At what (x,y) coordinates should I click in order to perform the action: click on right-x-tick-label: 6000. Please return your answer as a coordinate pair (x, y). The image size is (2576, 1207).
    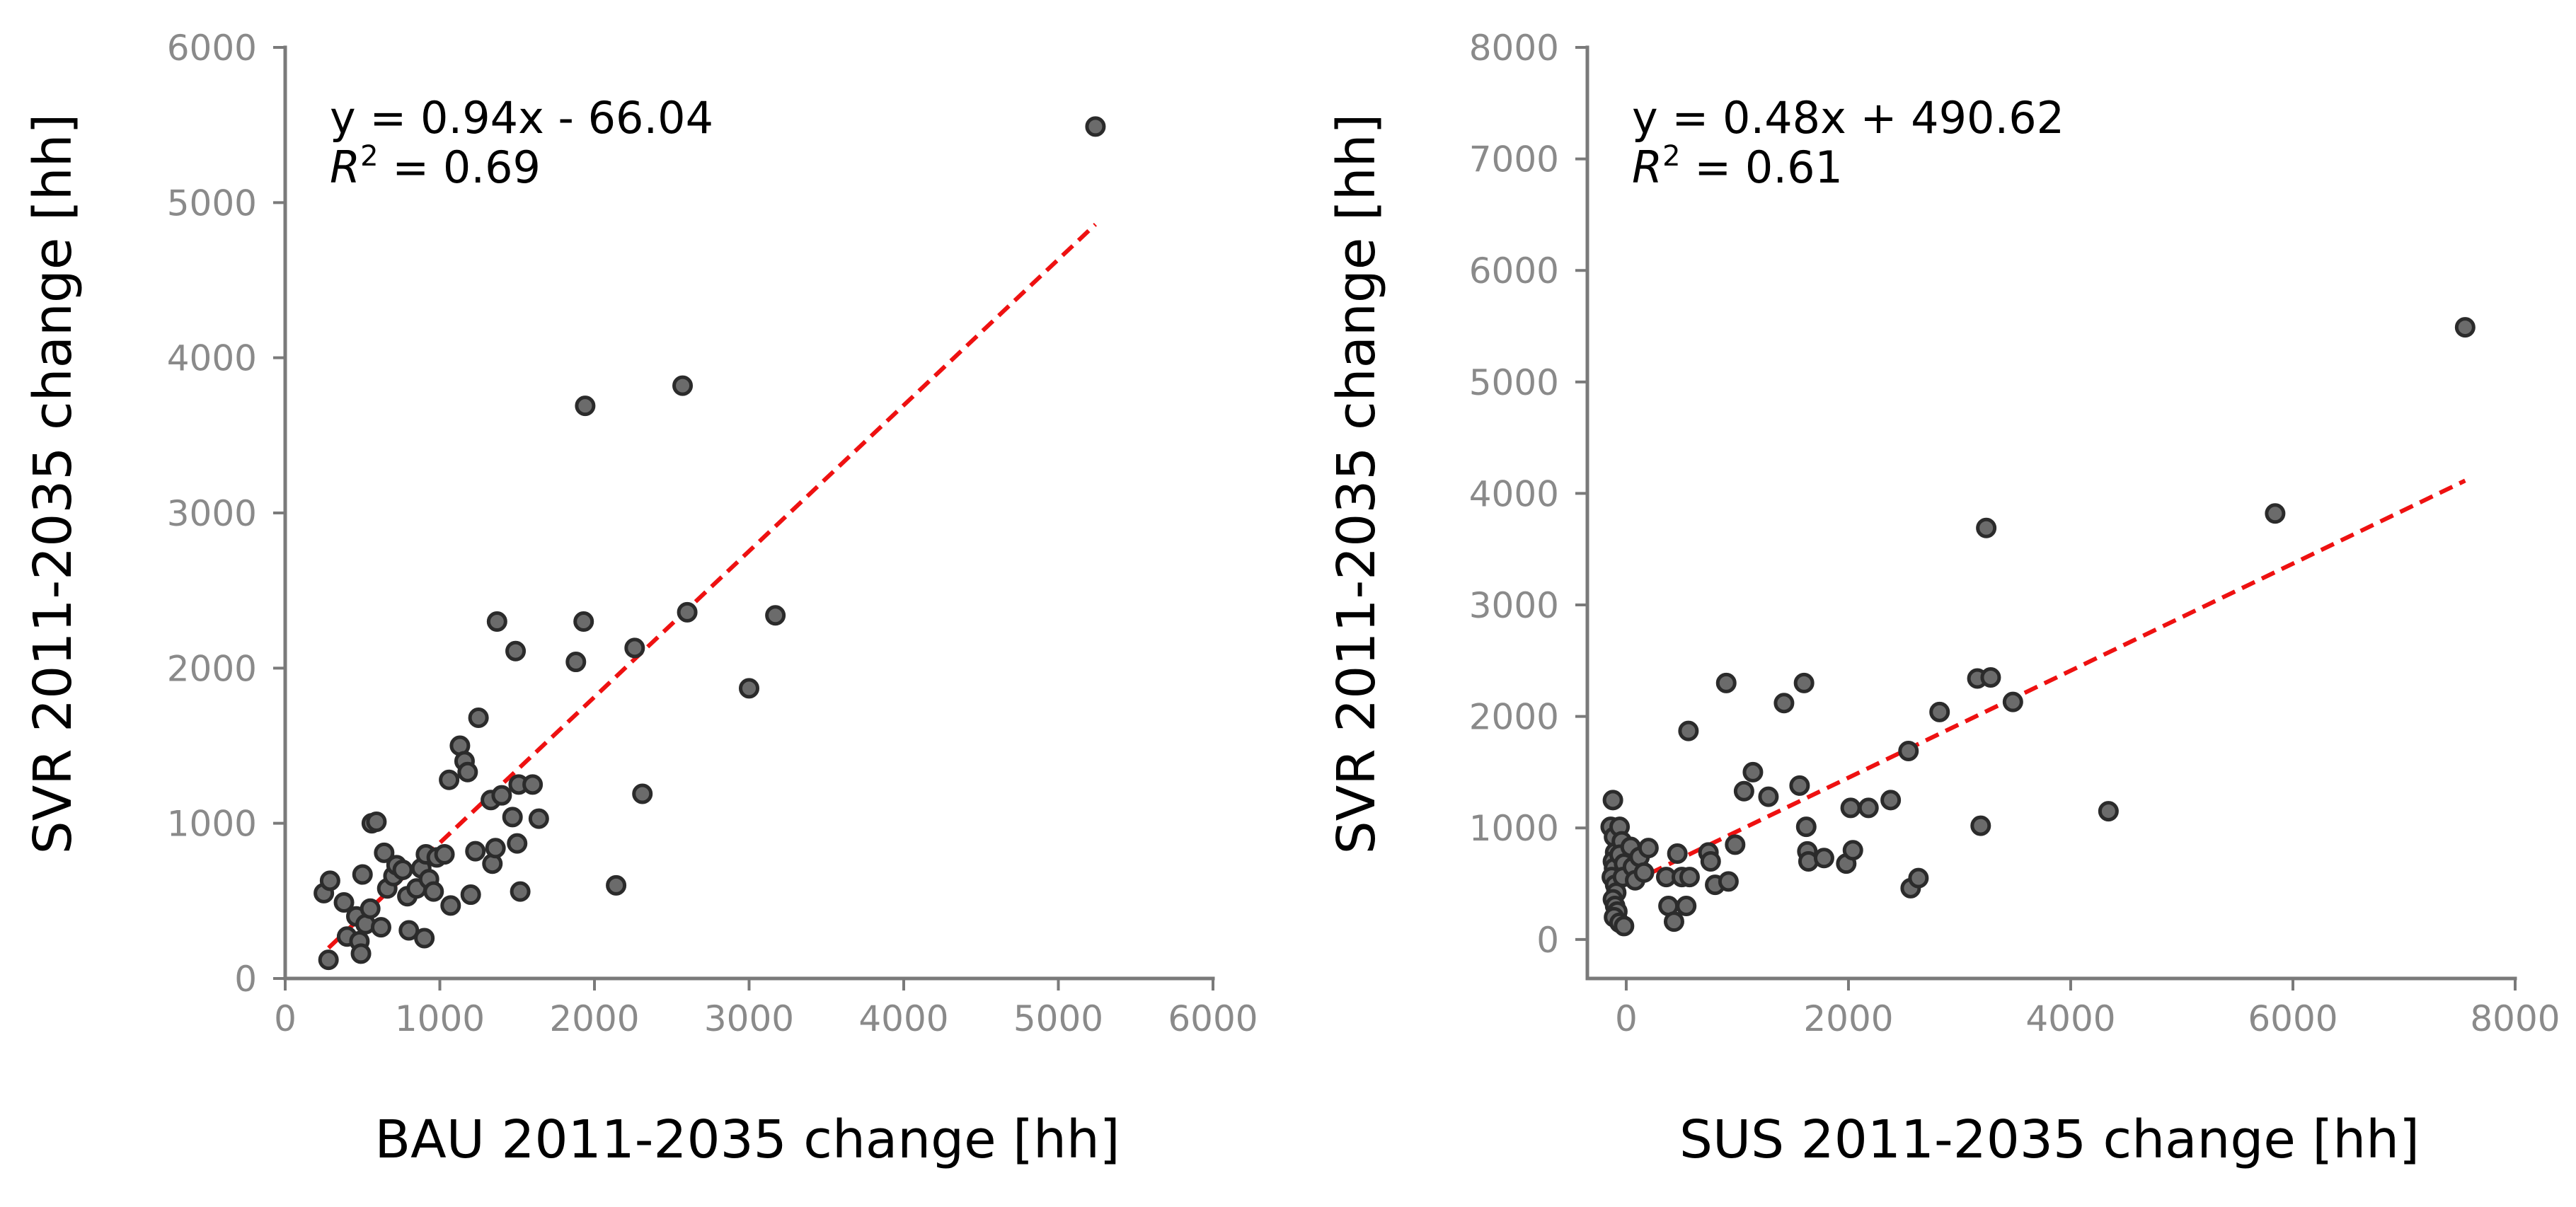
    Looking at the image, I should click on (2293, 1018).